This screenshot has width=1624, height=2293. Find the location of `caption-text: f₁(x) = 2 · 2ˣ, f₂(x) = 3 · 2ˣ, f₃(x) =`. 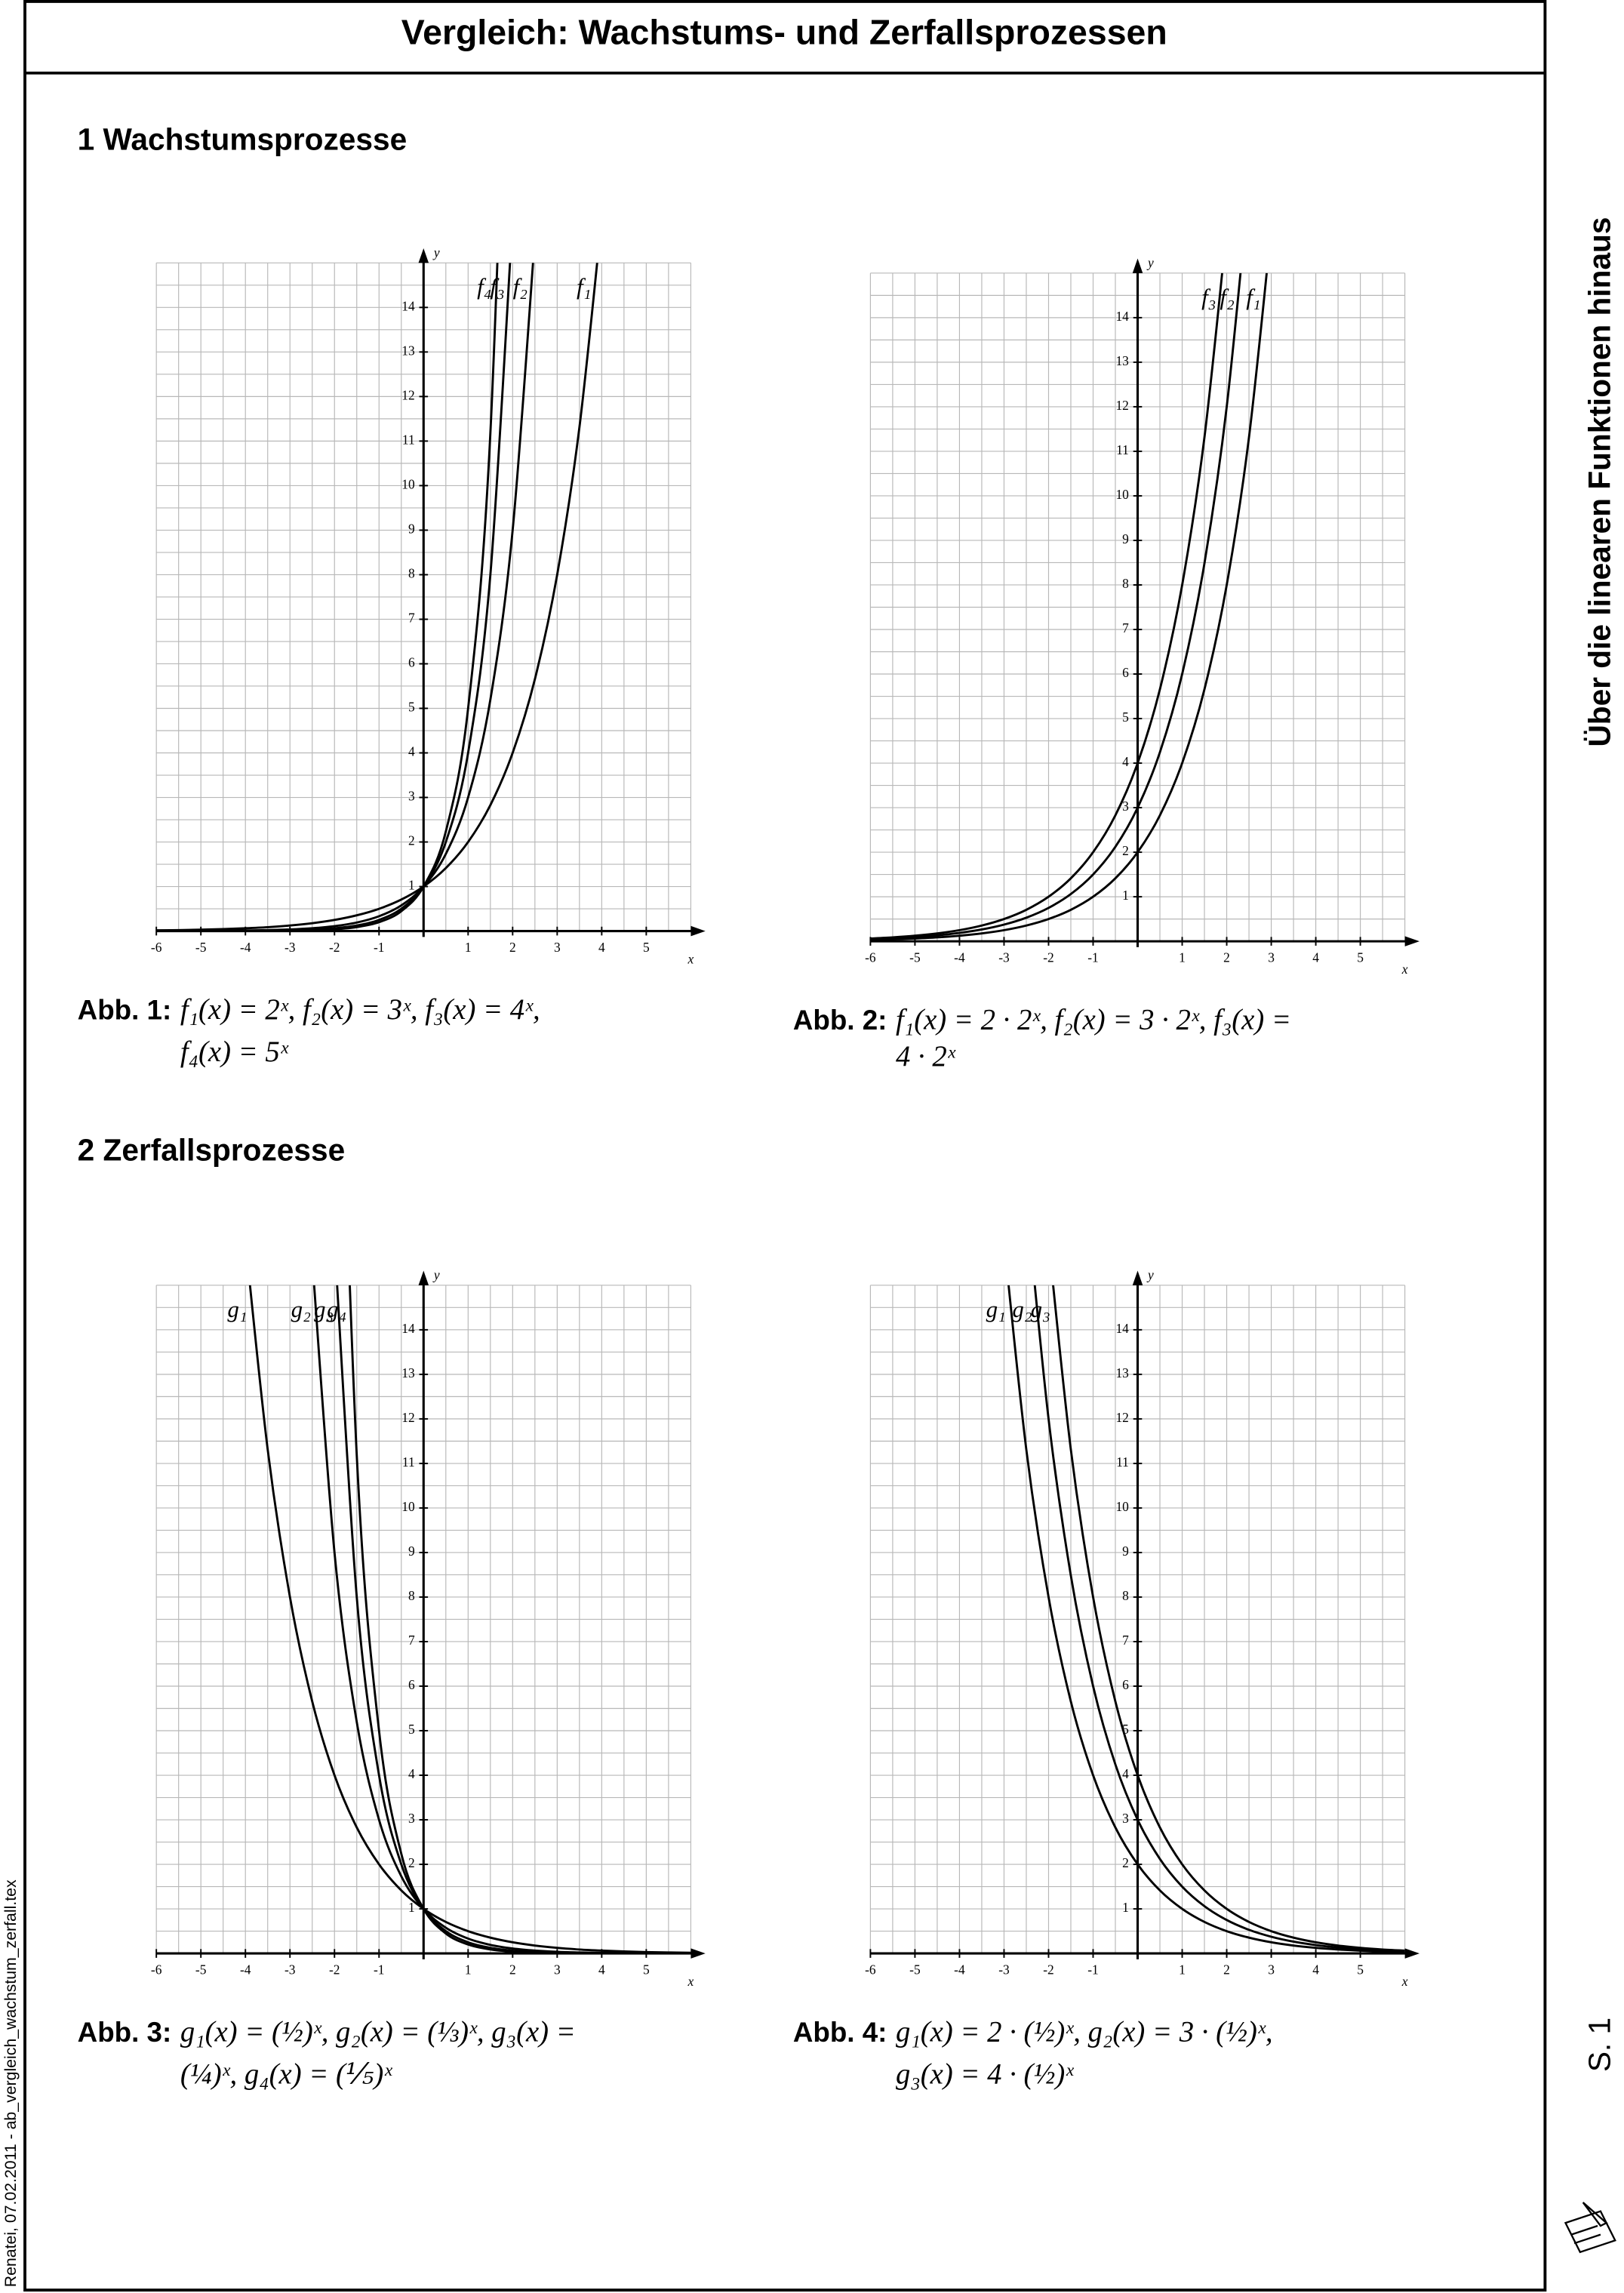

caption-text: f₁(x) = 2 · 2ˣ, f₂(x) = 3 · 2ˣ, f₃(x) = is located at coordinates (1093, 1020).